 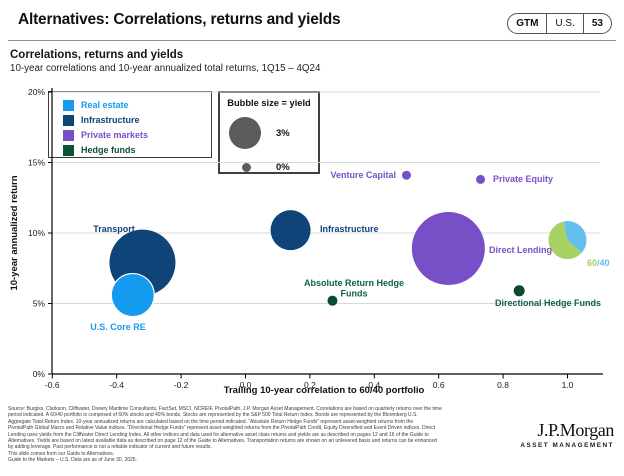 What do you see at coordinates (105, 105) in the screenshot?
I see `legend-item-label: Real estate` at bounding box center [105, 105].